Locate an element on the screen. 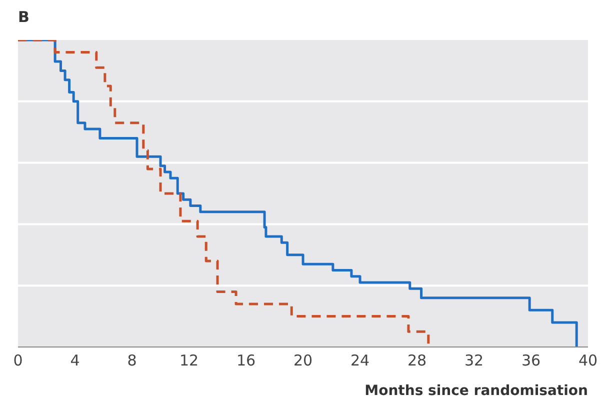  x-tick-label: 32 is located at coordinates (474, 361).